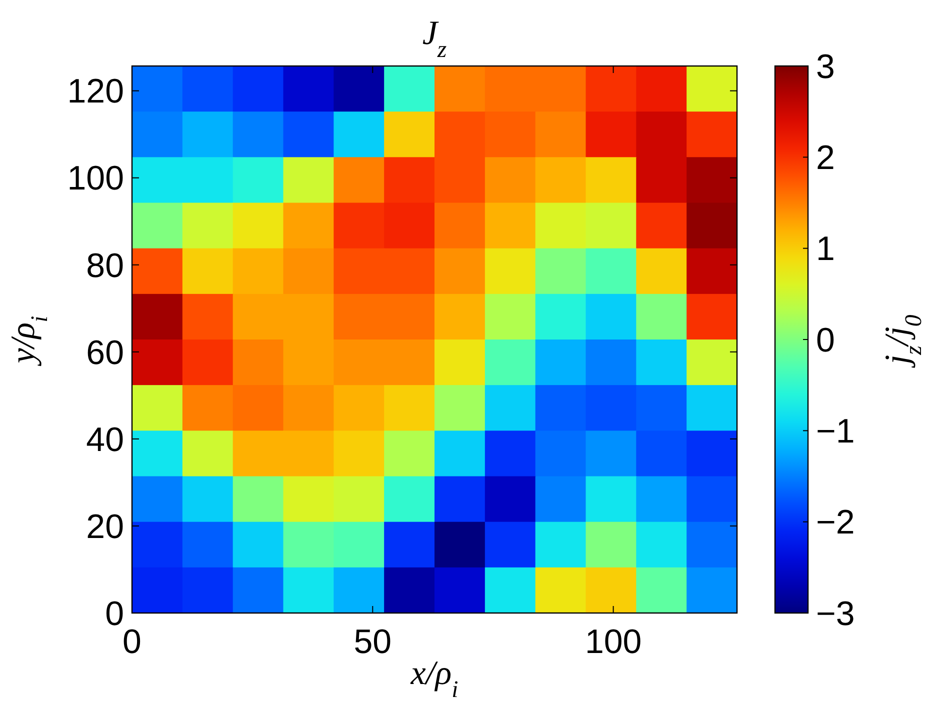 This screenshot has height=703, width=934. Describe the element at coordinates (105, 439) in the screenshot. I see `y-tick-label: 40` at that location.